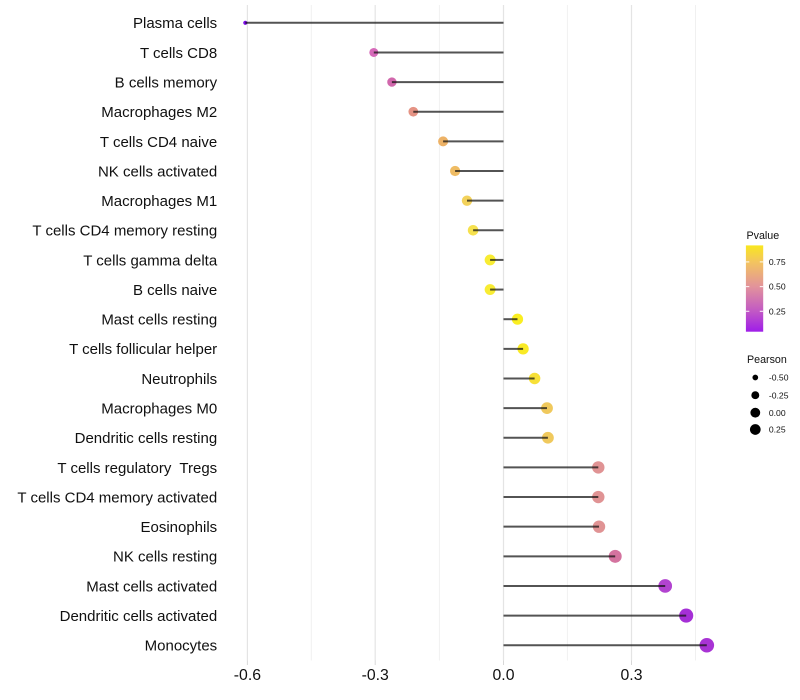  What do you see at coordinates (158, 142) in the screenshot?
I see `svg-text: T cells CD4 naive` at bounding box center [158, 142].